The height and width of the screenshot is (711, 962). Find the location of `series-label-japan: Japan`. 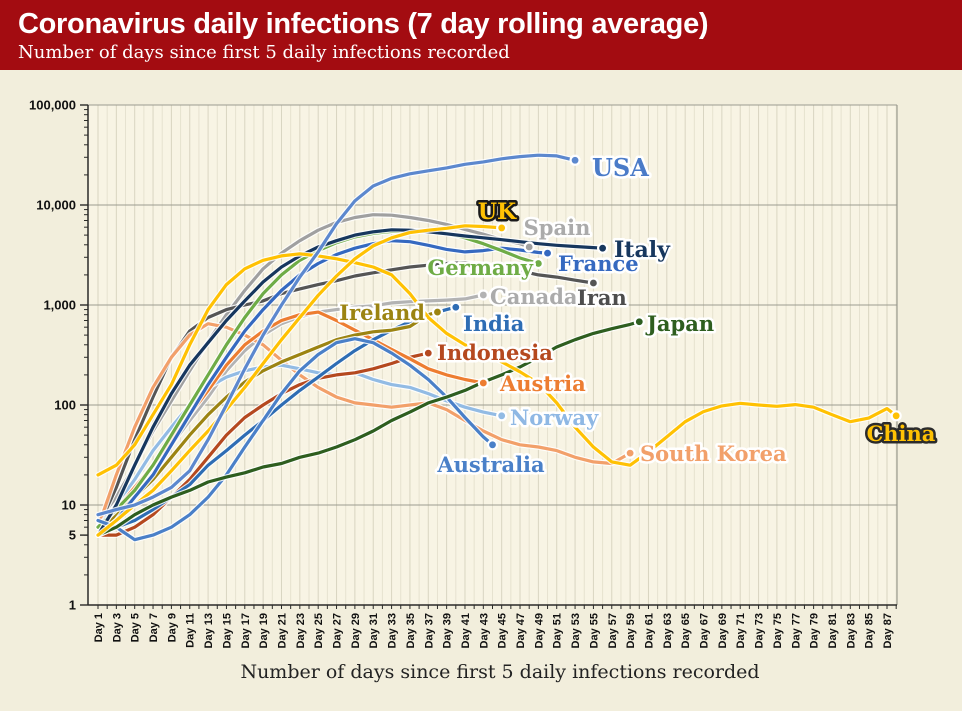

series-label-japan: Japan is located at coordinates (679, 323).